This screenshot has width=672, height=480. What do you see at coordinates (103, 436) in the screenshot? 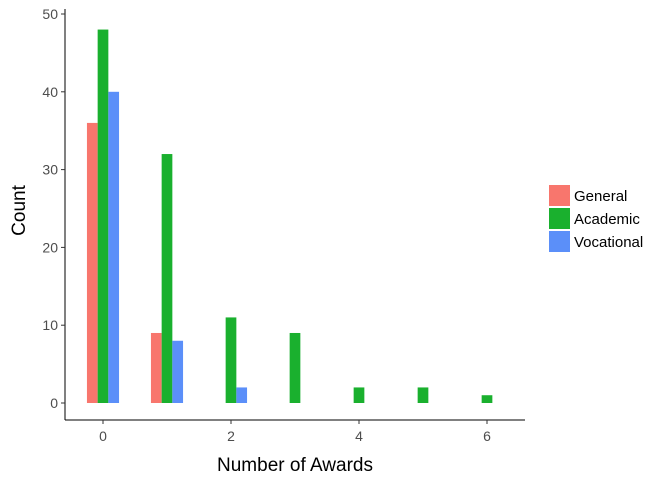
I see `x-tick-label: 0` at bounding box center [103, 436].